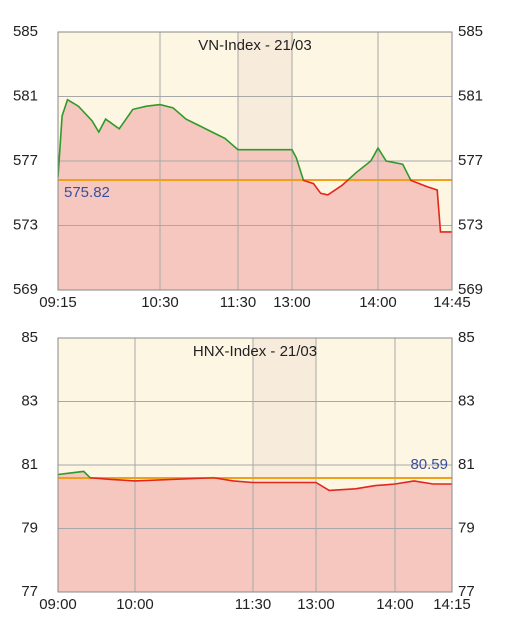 The height and width of the screenshot is (636, 512). What do you see at coordinates (29, 591) in the screenshot?
I see `y-tick-label: 77` at bounding box center [29, 591].